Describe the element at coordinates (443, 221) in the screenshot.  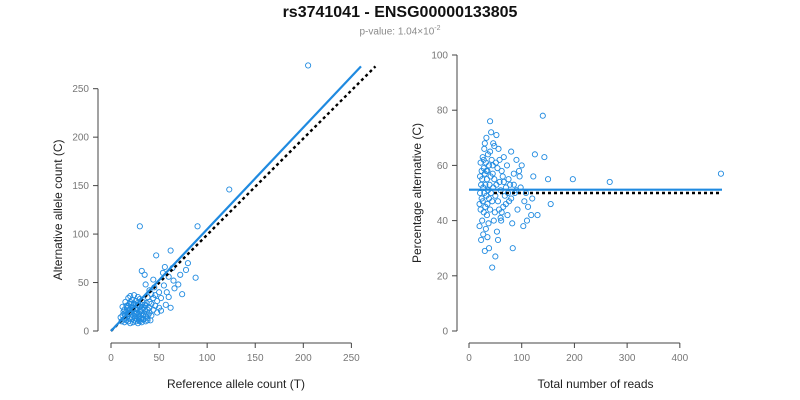
I see `y-tick-label: 40` at that location.